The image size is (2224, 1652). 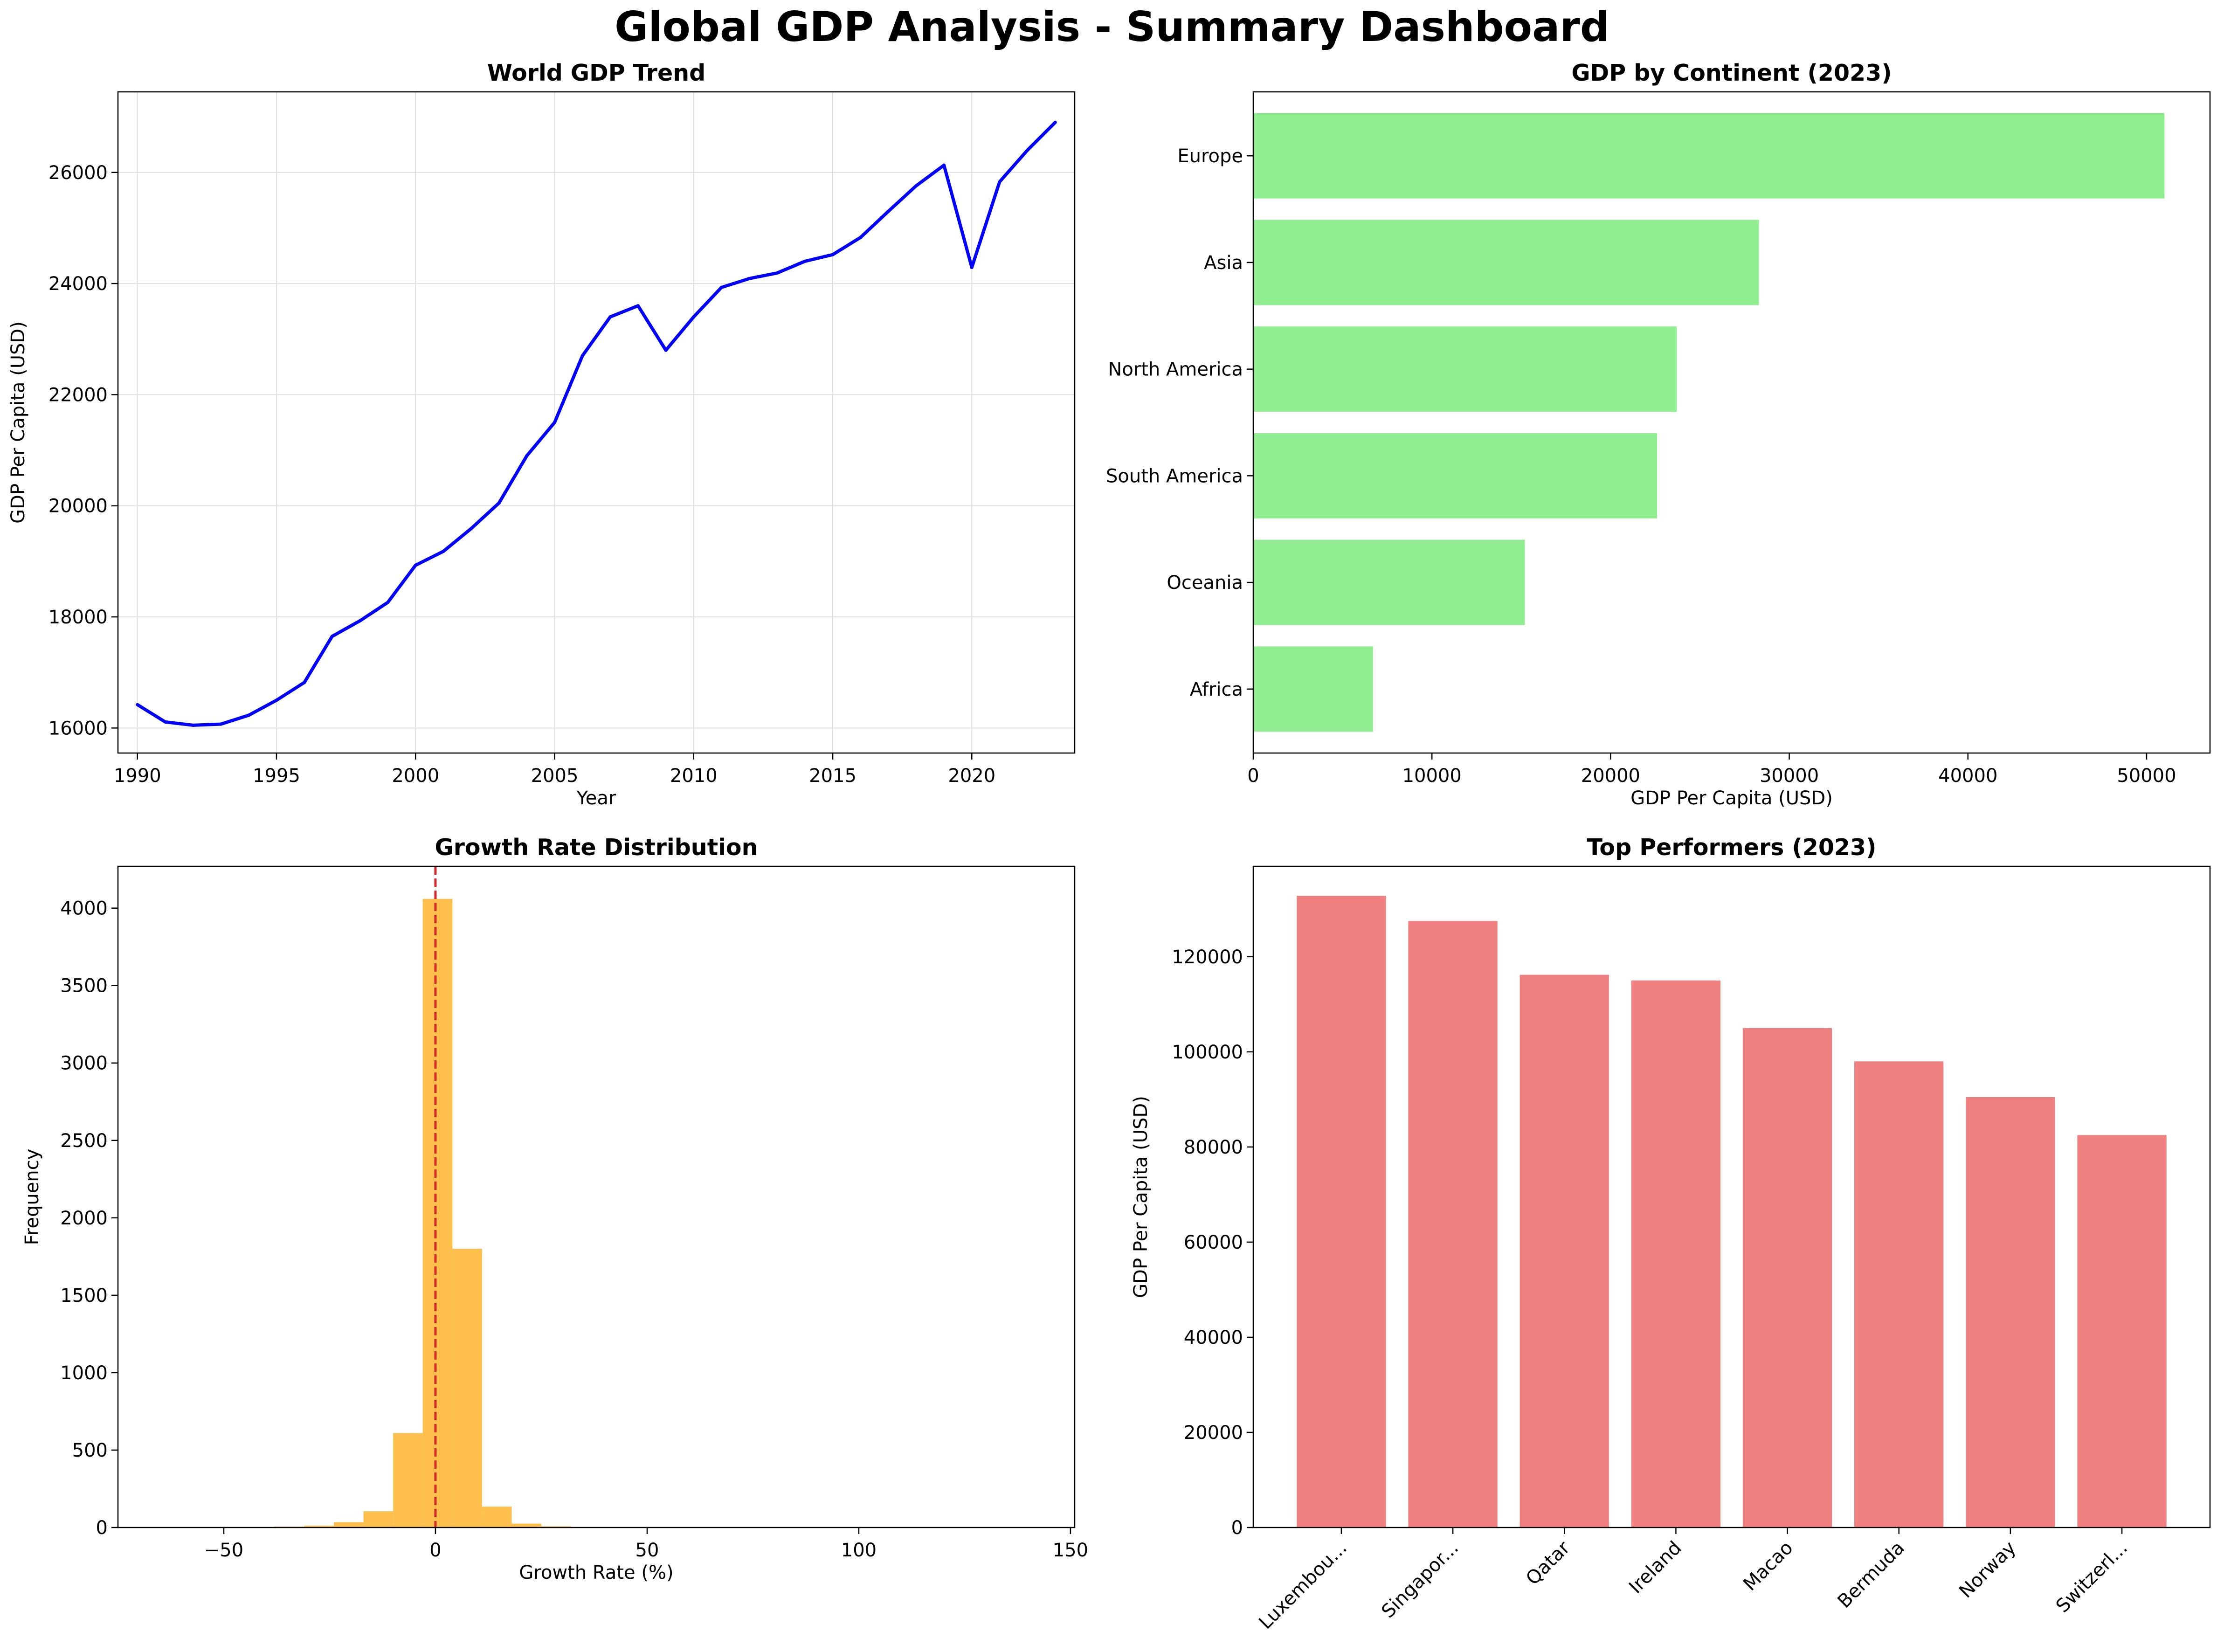 I want to click on trend-ytick-label: 26000, so click(x=78, y=173).